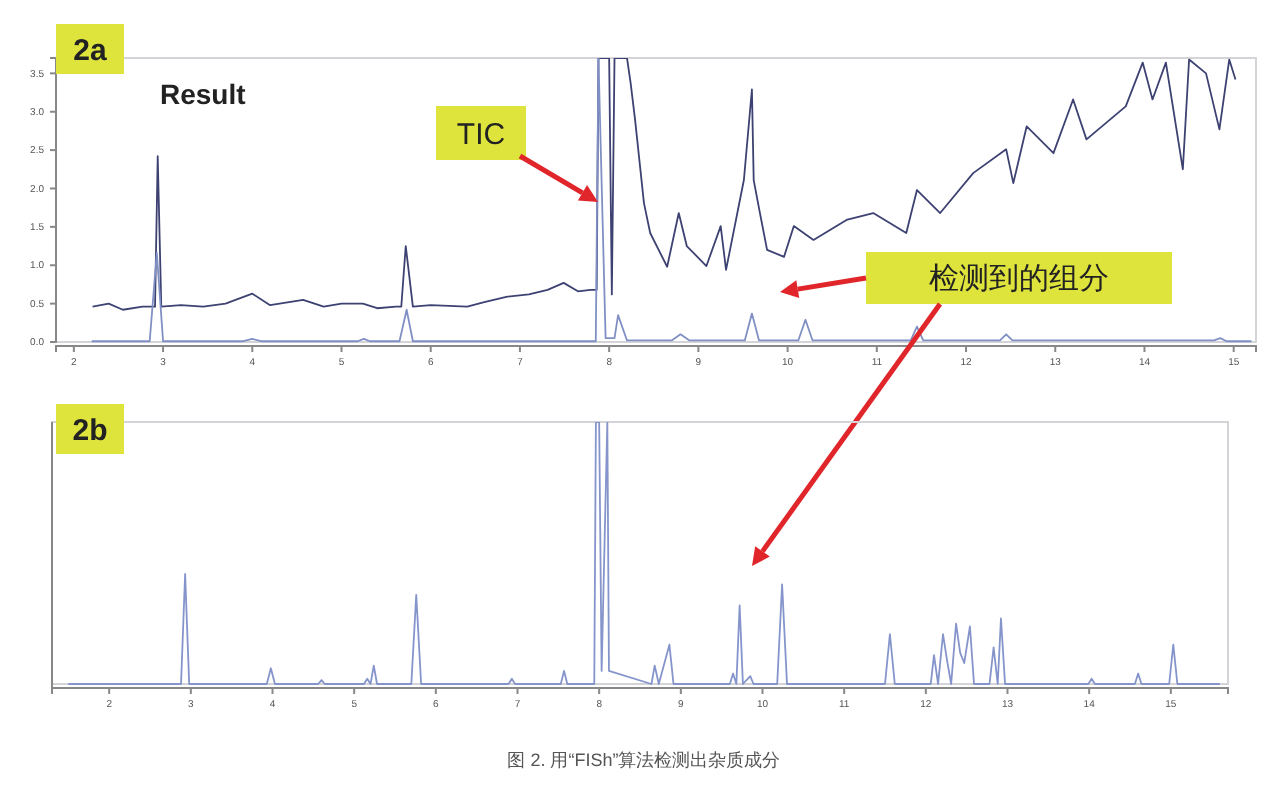 This screenshot has width=1288, height=806. Describe the element at coordinates (1019, 279) in the screenshot. I see `annotation: 检测到的组分` at that location.